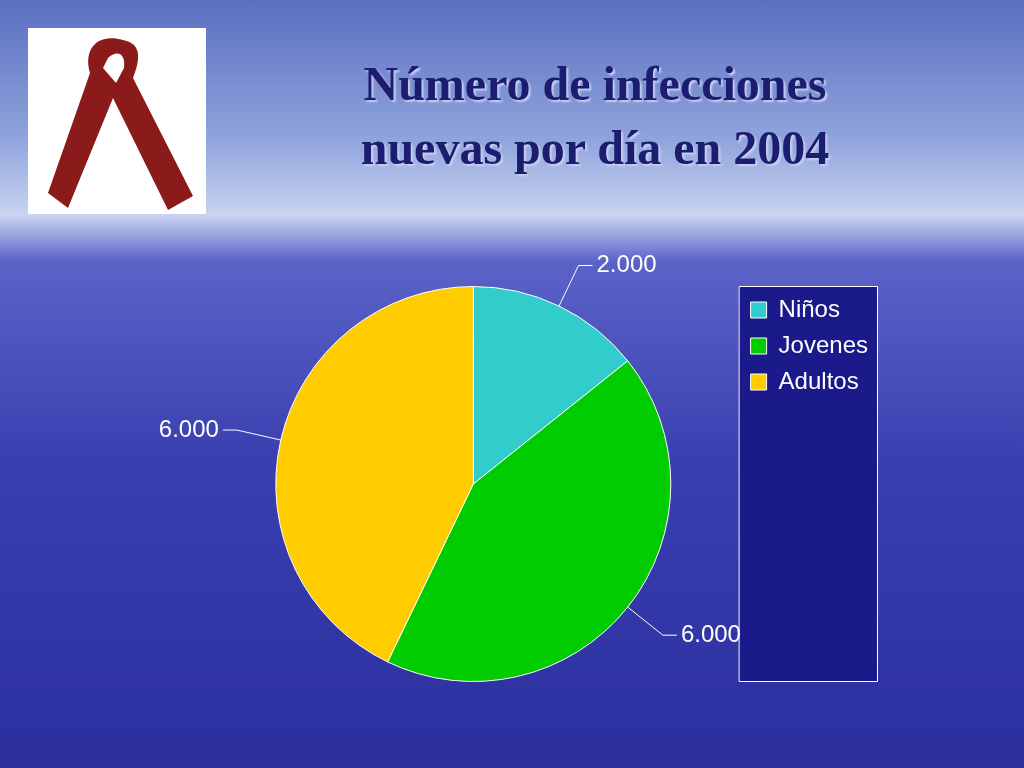 This screenshot has width=1024, height=768. I want to click on legend-label: Adultos, so click(818, 380).